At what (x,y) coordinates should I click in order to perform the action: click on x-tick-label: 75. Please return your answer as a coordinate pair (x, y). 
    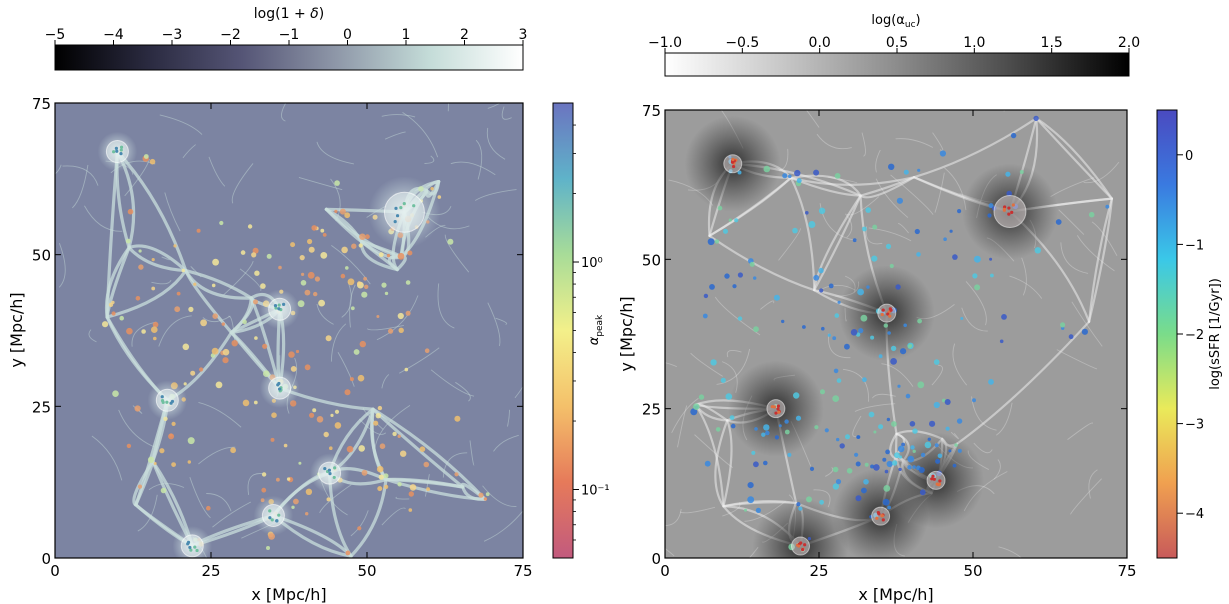
    Looking at the image, I should click on (522, 571).